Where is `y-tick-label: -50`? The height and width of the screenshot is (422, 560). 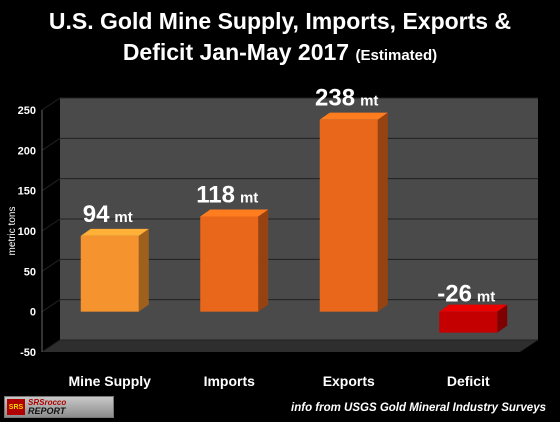
y-tick-label: -50 is located at coordinates (28, 353).